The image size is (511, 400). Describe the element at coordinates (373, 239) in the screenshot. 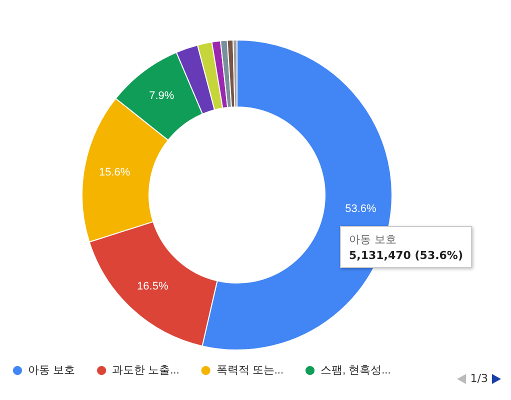

I see `text: 아동 보호` at that location.